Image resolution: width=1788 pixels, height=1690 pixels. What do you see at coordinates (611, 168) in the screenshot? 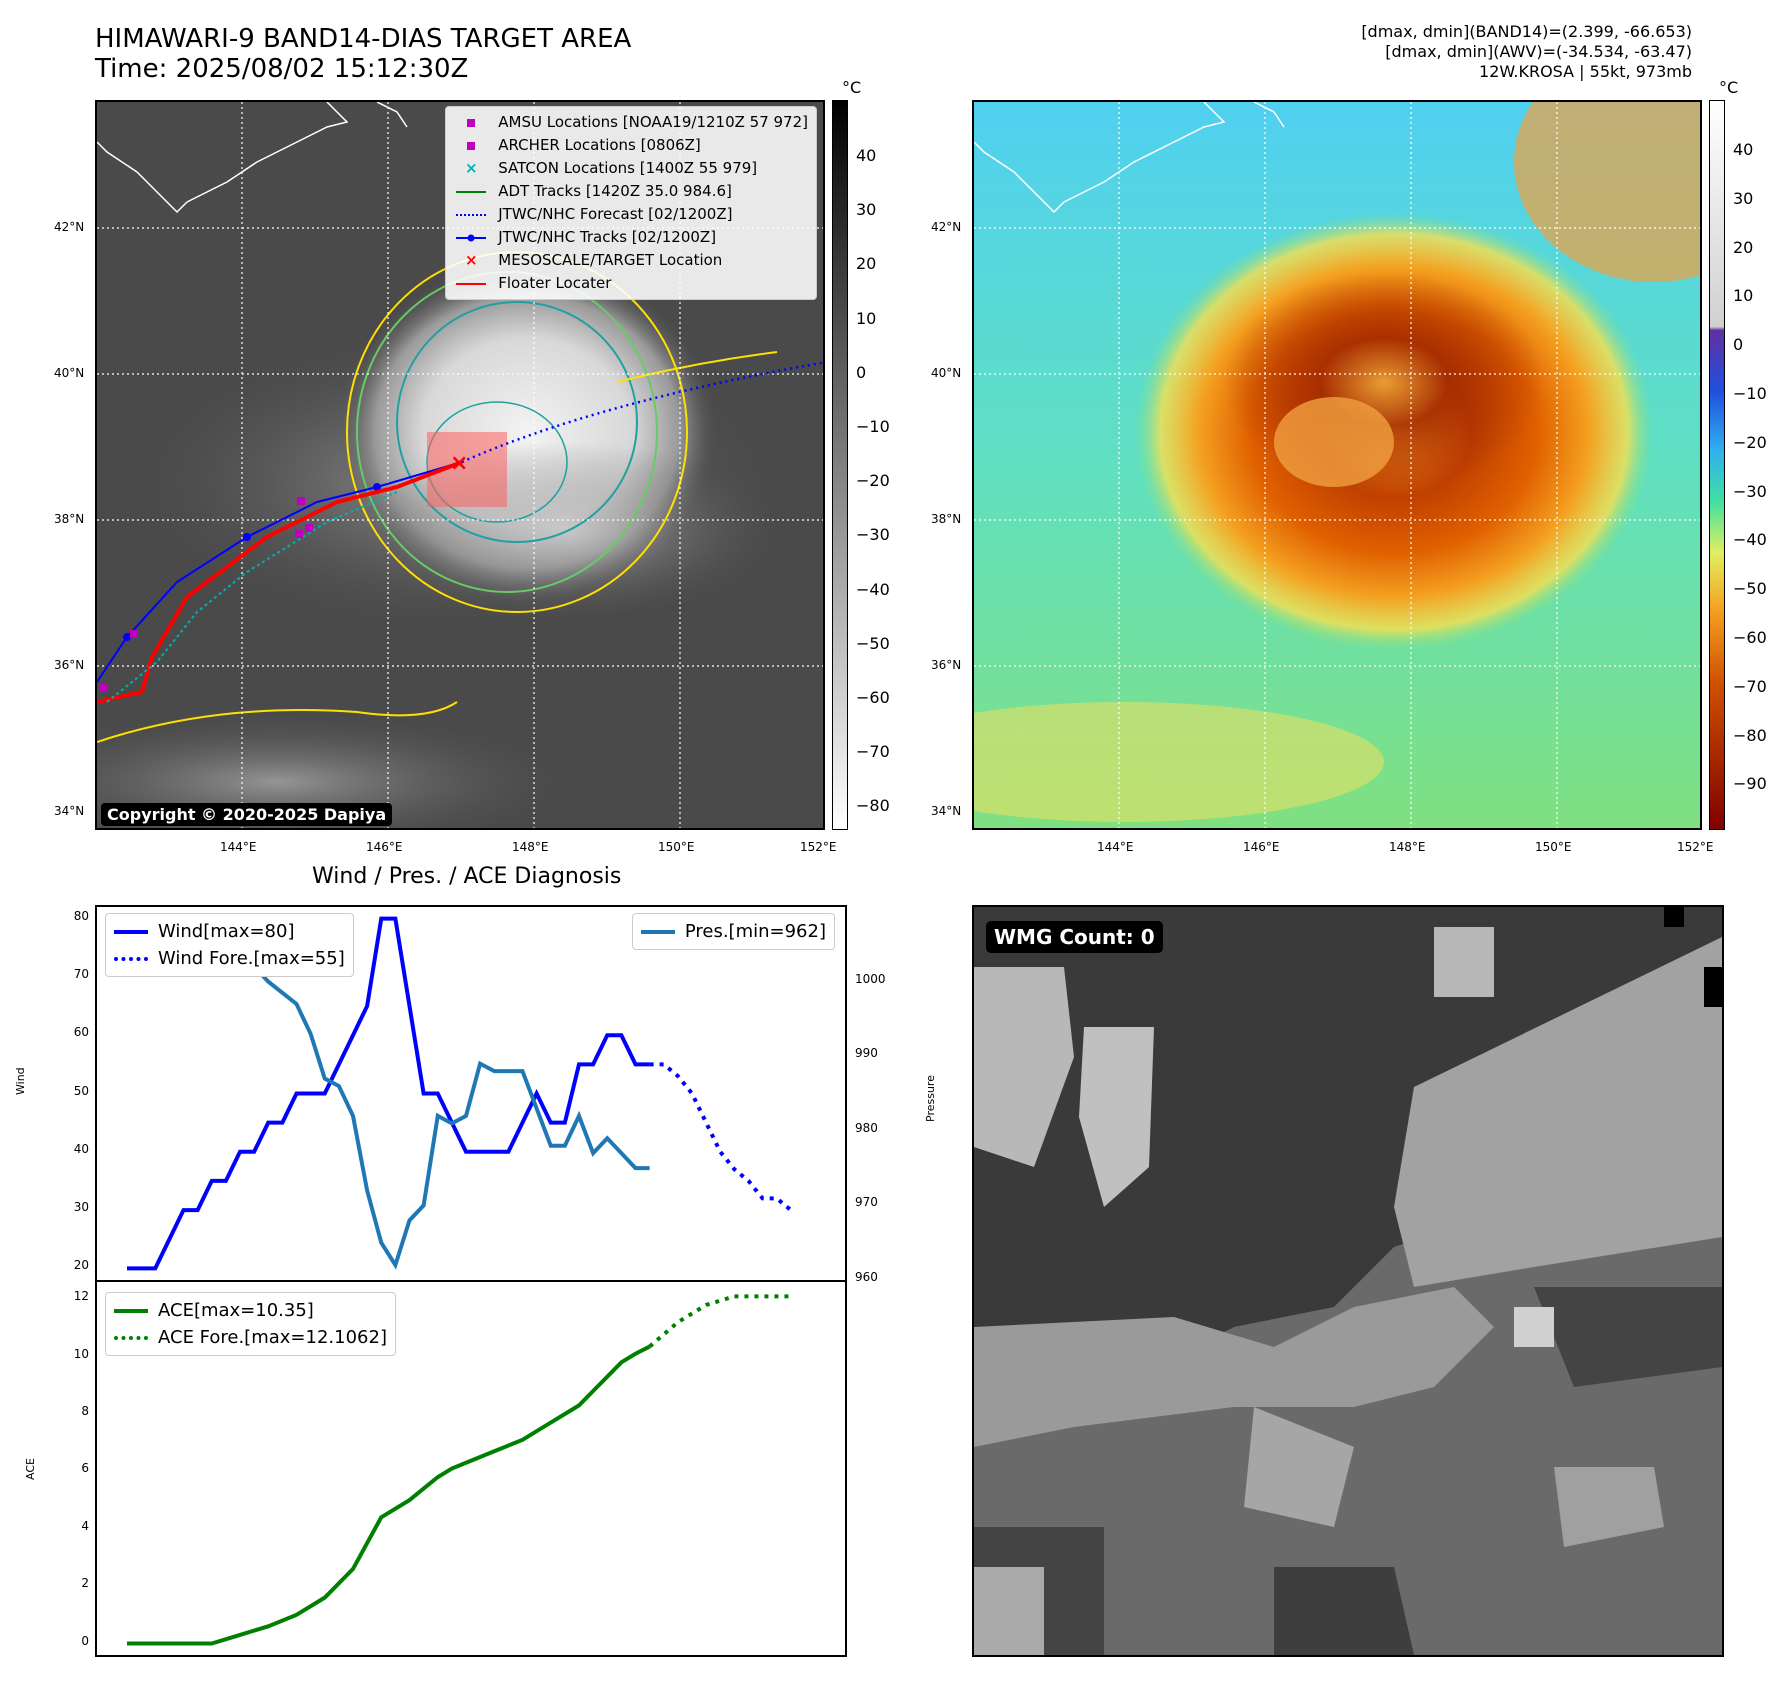
I see `legend-satcon: × SATCON Locations [1400Z 55 979]` at bounding box center [611, 168].